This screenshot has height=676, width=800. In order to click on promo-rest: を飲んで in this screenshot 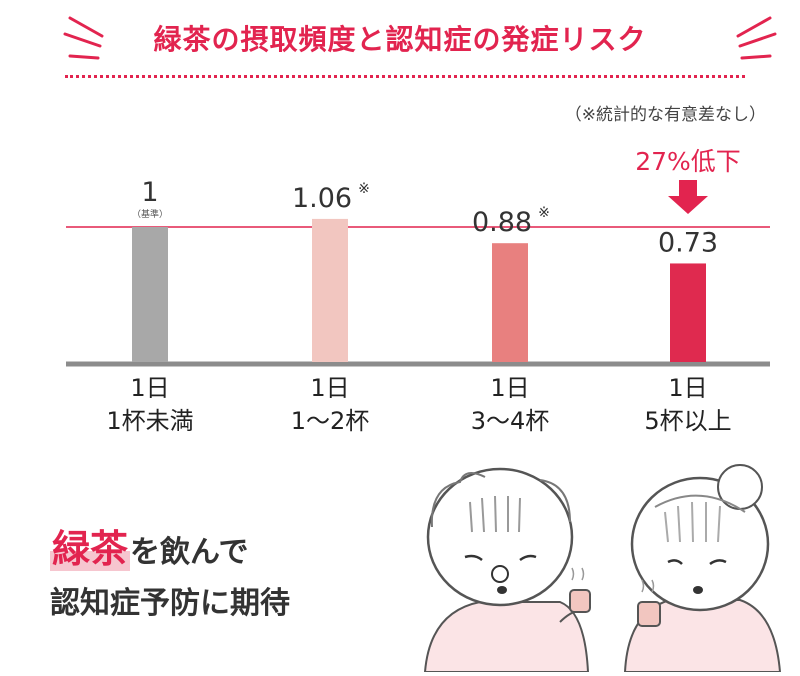, I will do `click(189, 552)`.